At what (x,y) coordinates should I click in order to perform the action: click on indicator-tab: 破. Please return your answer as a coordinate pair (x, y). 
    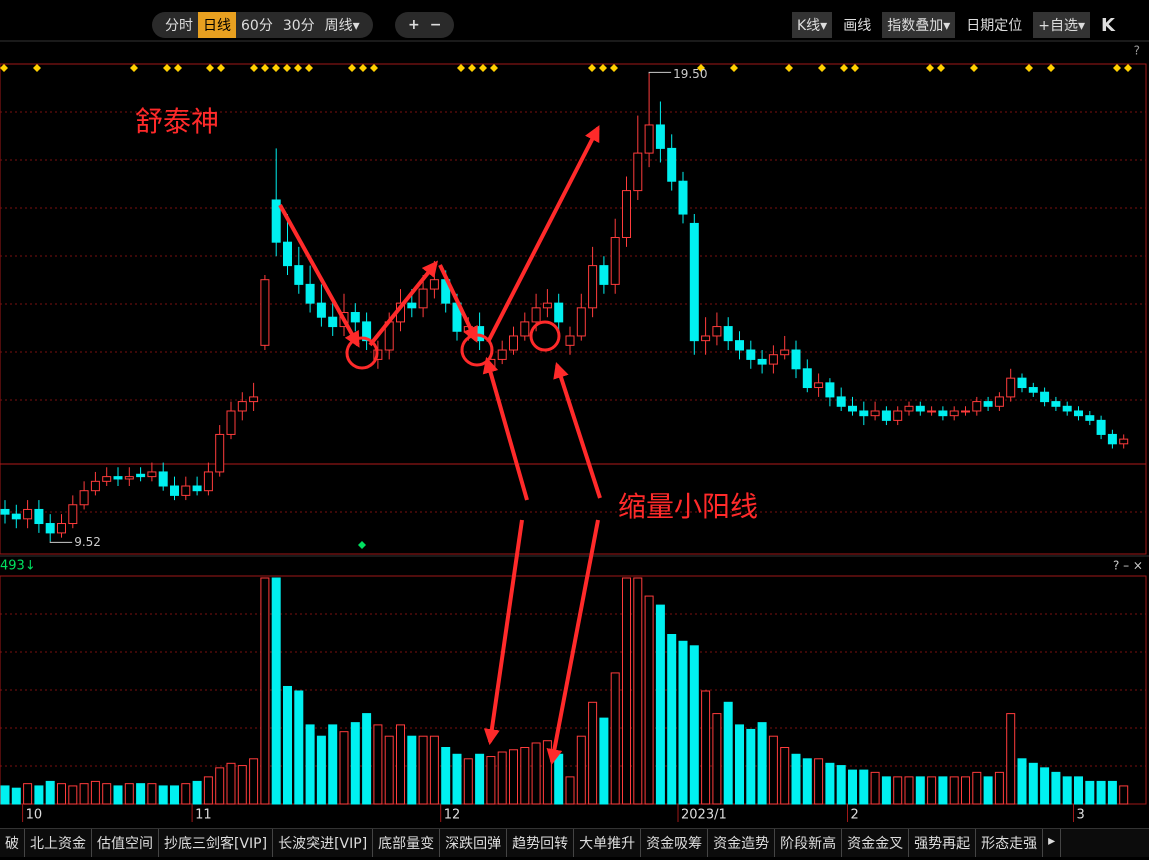
    Looking at the image, I should click on (12, 843).